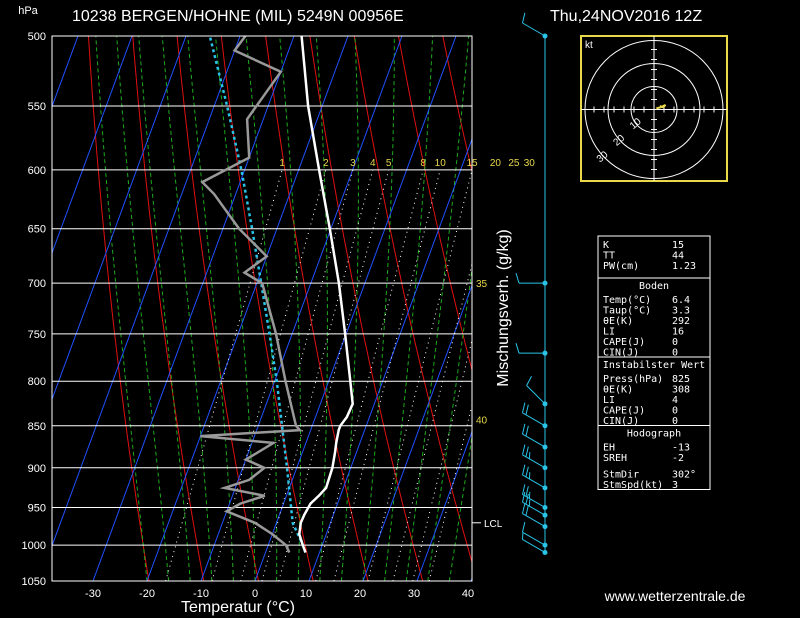  Describe the element at coordinates (615, 458) in the screenshot. I see `index-label: SREH` at that location.